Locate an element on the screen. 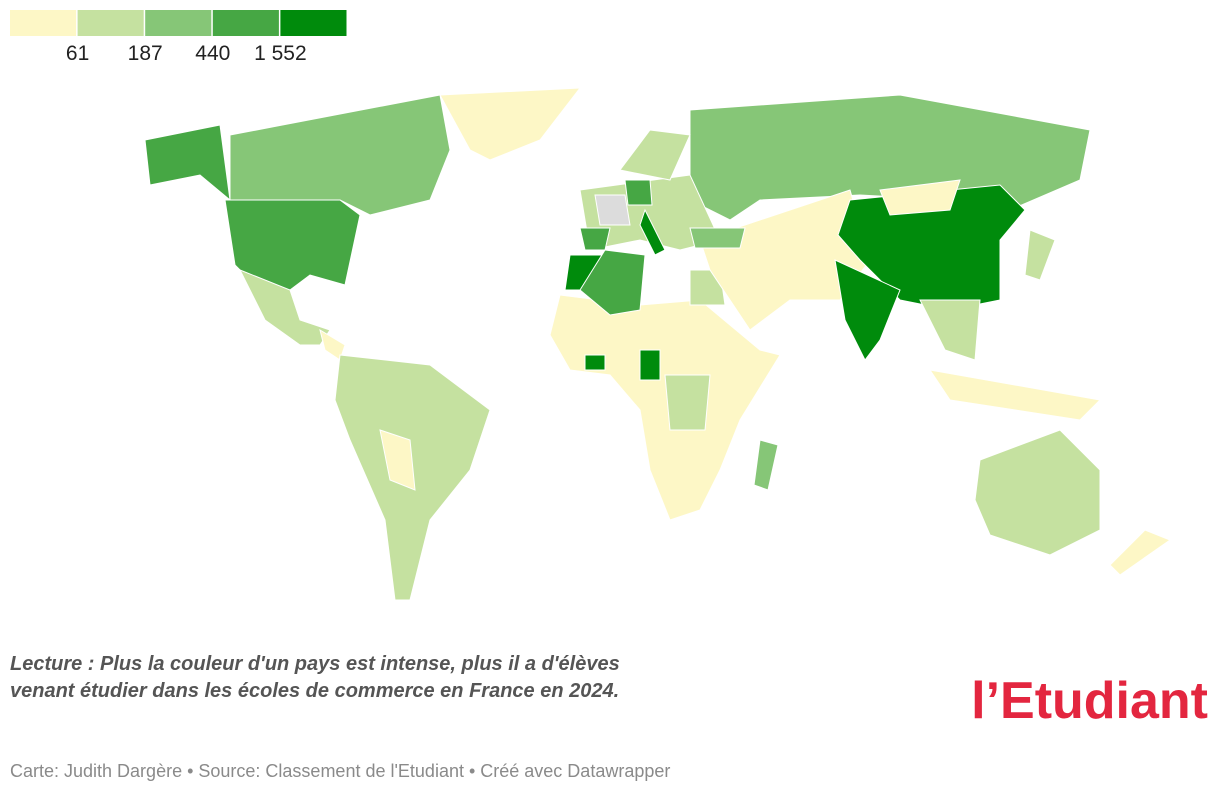 Image resolution: width=1220 pixels, height=796 pixels. france-no-data is located at coordinates (612, 210).